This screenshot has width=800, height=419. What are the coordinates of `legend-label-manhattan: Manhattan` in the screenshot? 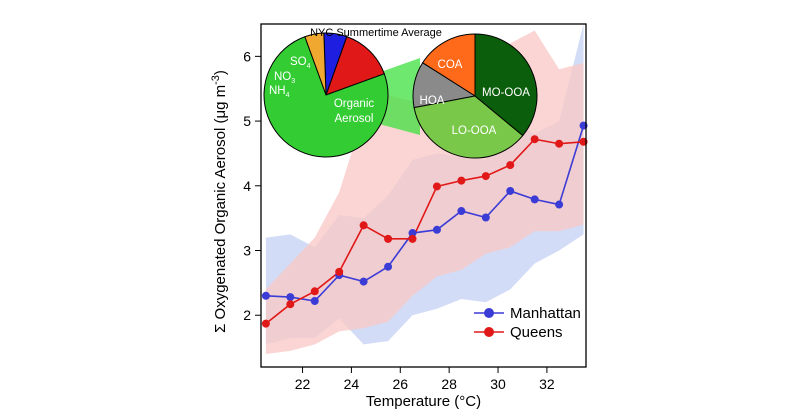 It's located at (545, 313).